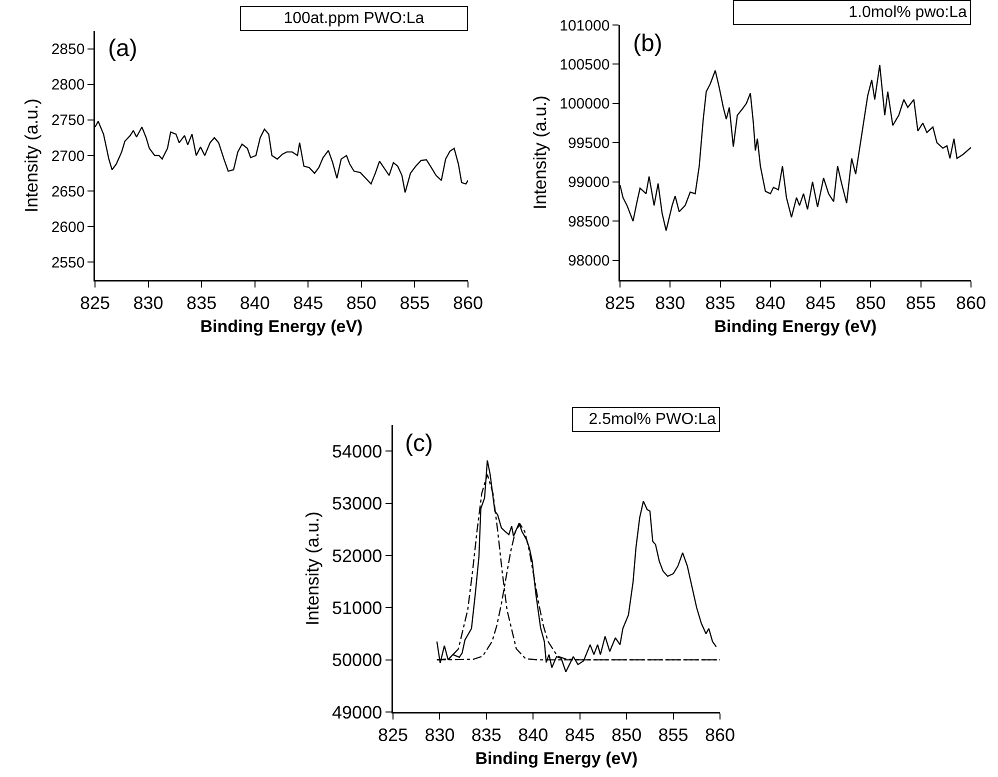  I want to click on y-tick-label: 2800, so click(68, 85).